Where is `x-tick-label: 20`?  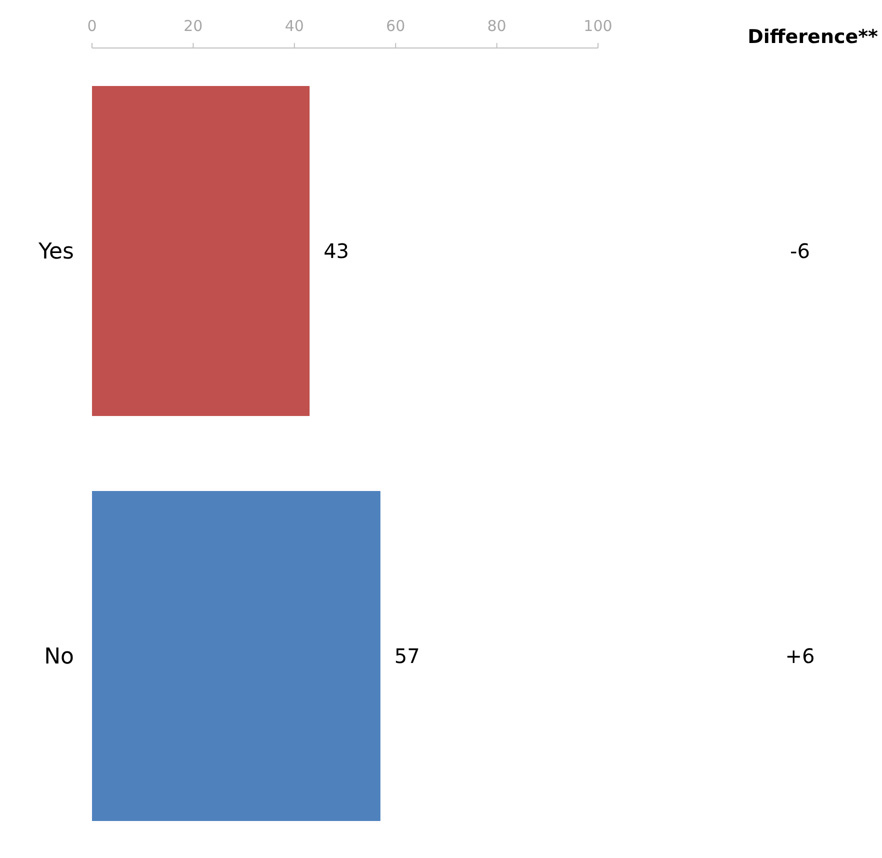
x-tick-label: 20 is located at coordinates (193, 26).